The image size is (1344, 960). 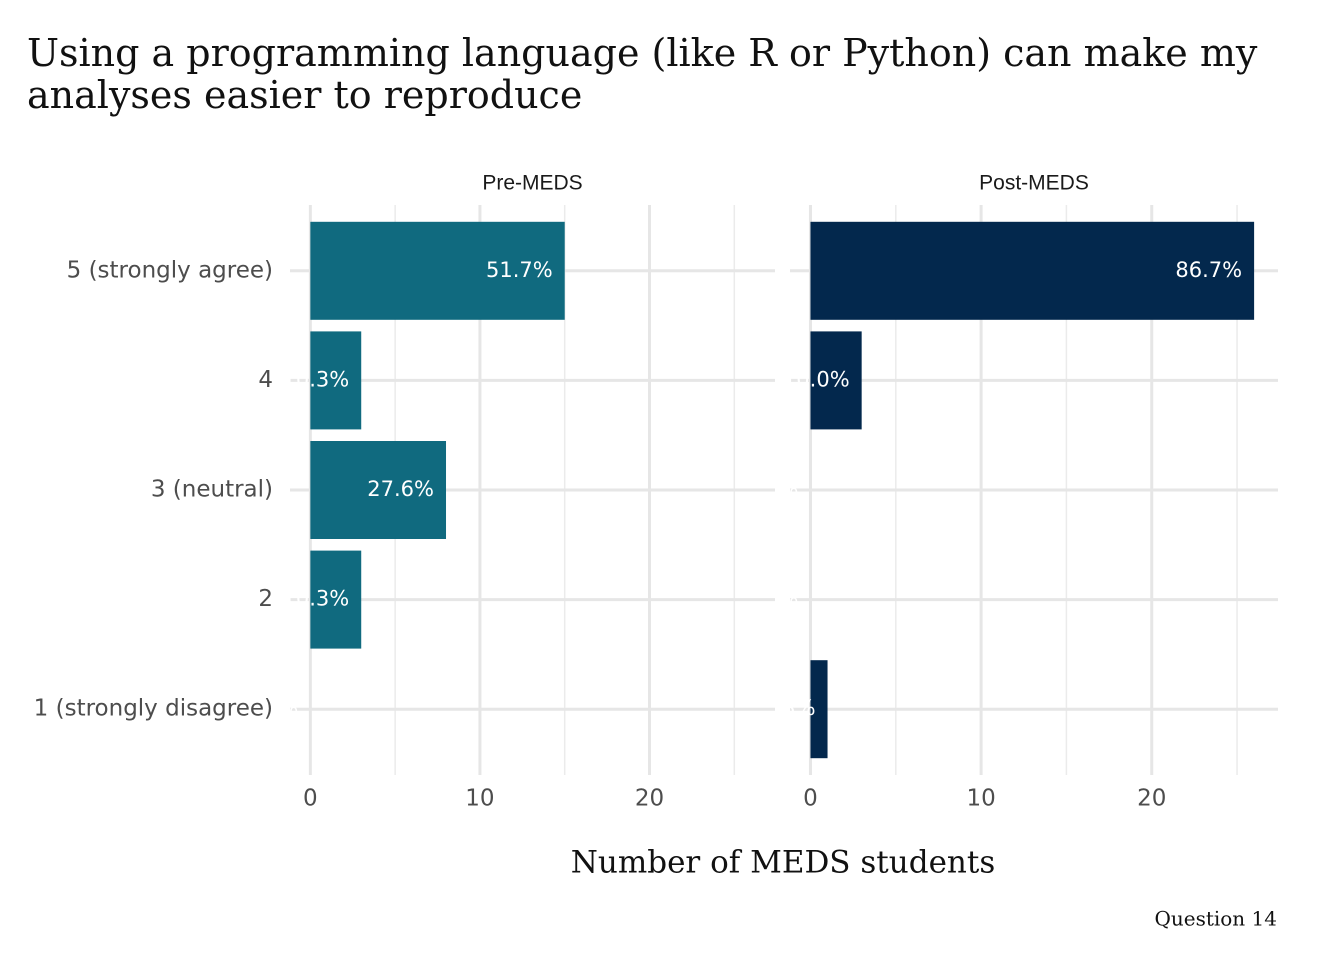 What do you see at coordinates (153, 709) in the screenshot?
I see `y-tick-label: 1 (strongly disagree)` at bounding box center [153, 709].